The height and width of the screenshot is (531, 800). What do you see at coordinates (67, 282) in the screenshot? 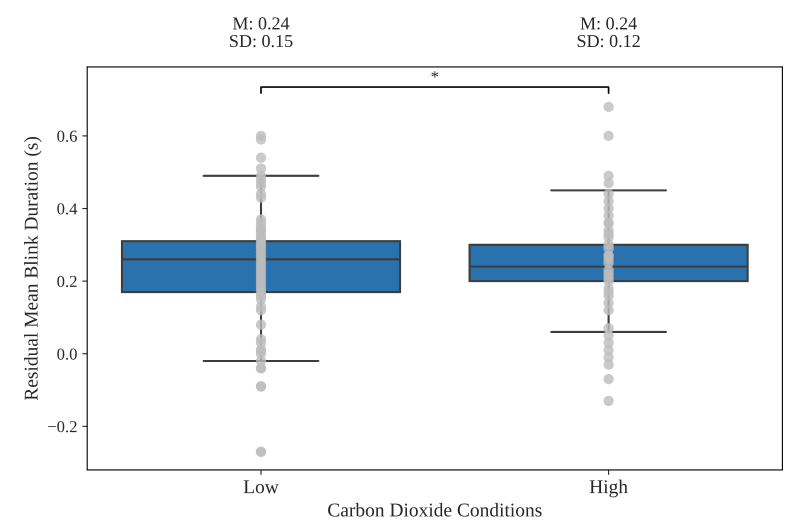
I see `y-tick-label: 0.2` at bounding box center [67, 282].